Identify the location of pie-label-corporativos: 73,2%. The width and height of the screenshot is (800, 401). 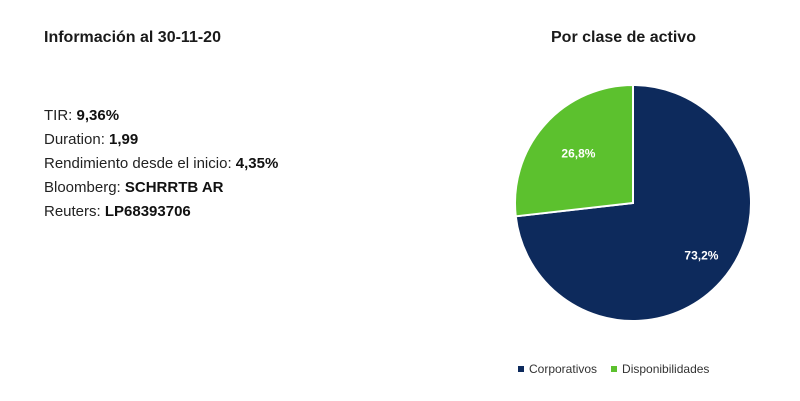
(701, 255).